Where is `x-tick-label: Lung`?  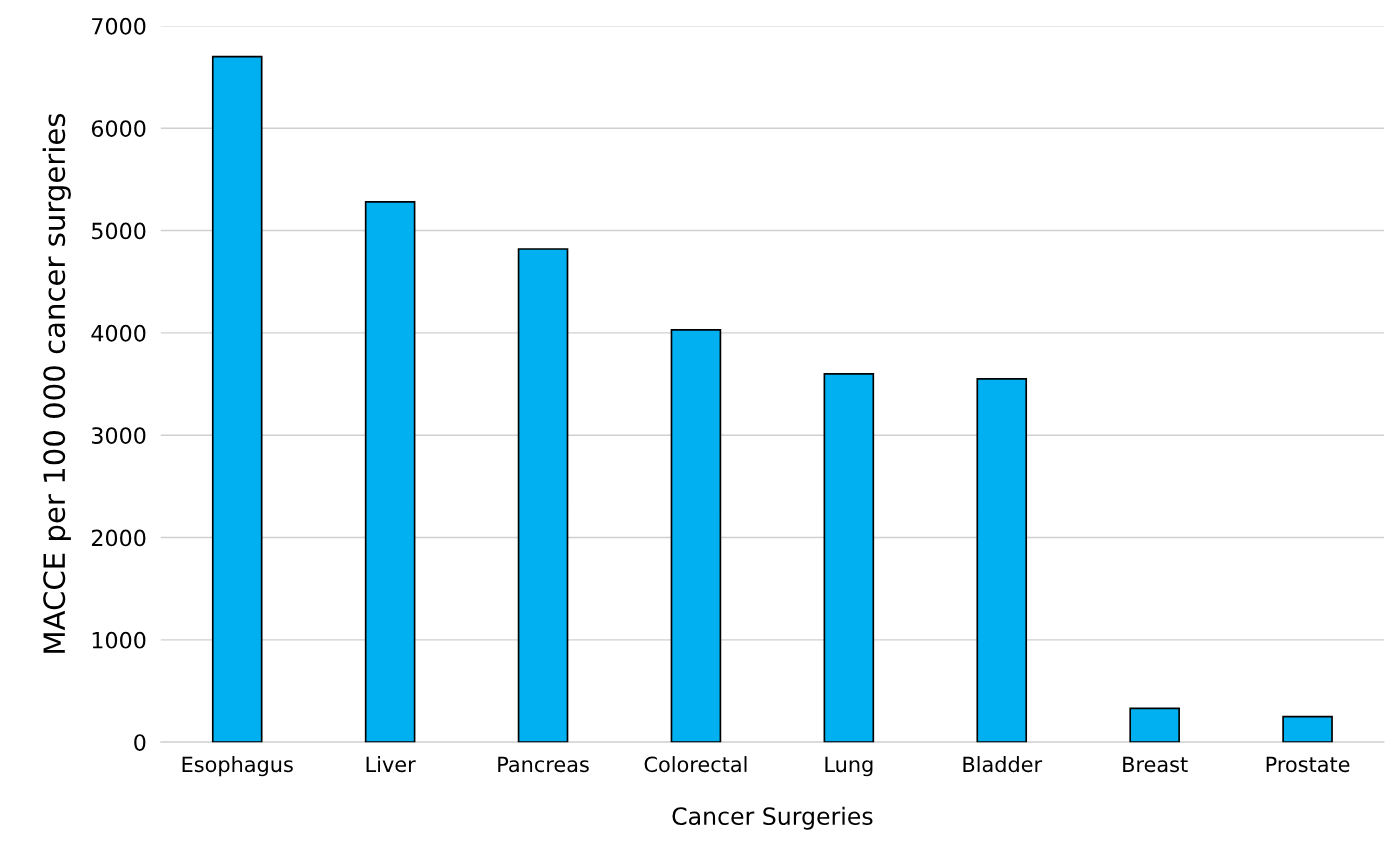
x-tick-label: Lung is located at coordinates (849, 766).